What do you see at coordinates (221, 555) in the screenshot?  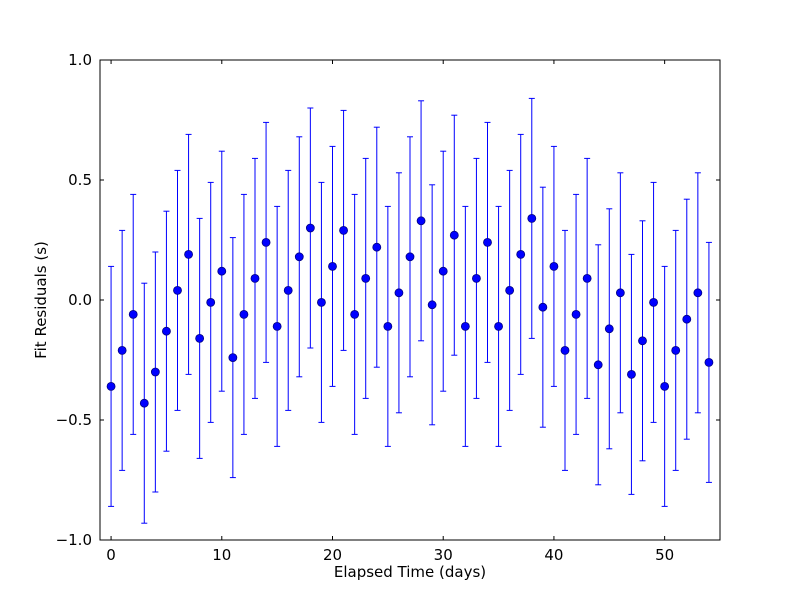 I see `x-tick-label: 10` at bounding box center [221, 555].